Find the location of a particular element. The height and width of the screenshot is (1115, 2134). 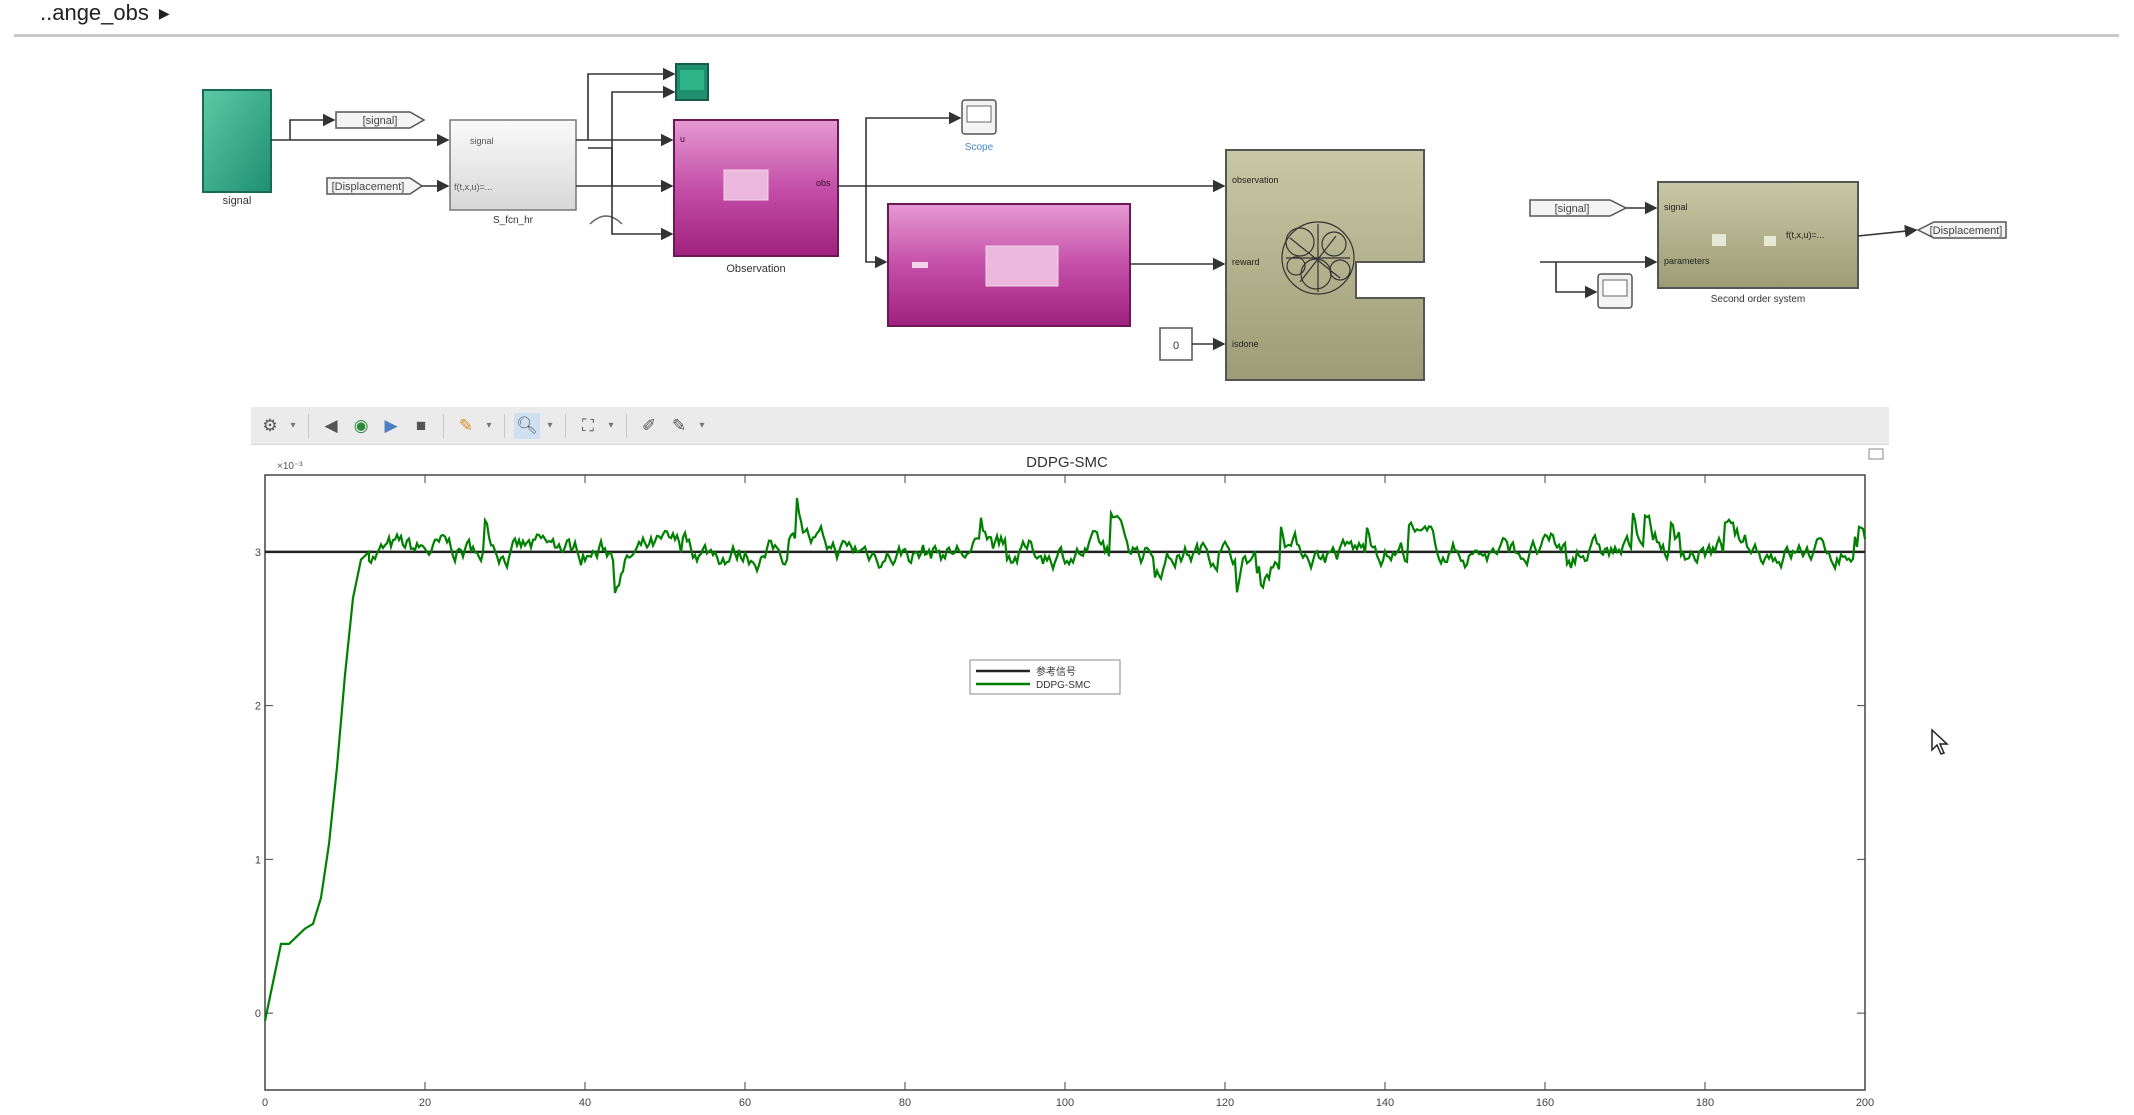

x-tick-label: 60 is located at coordinates (745, 1103).